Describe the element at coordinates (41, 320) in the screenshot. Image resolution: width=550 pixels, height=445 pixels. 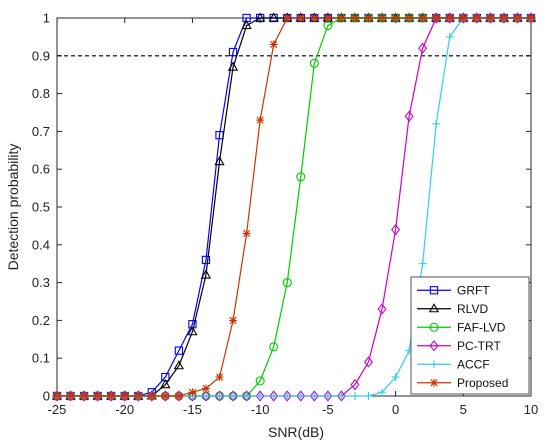
I see `y-tick-label: 0.2` at that location.